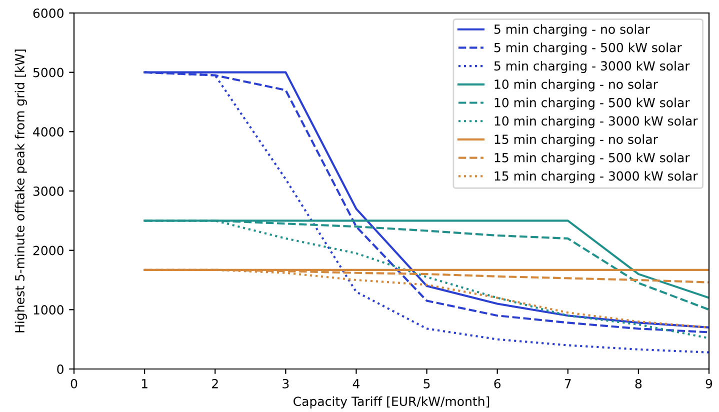 The width and height of the screenshot is (719, 412). What do you see at coordinates (74, 383) in the screenshot?
I see `x-tick-label: 0` at bounding box center [74, 383].